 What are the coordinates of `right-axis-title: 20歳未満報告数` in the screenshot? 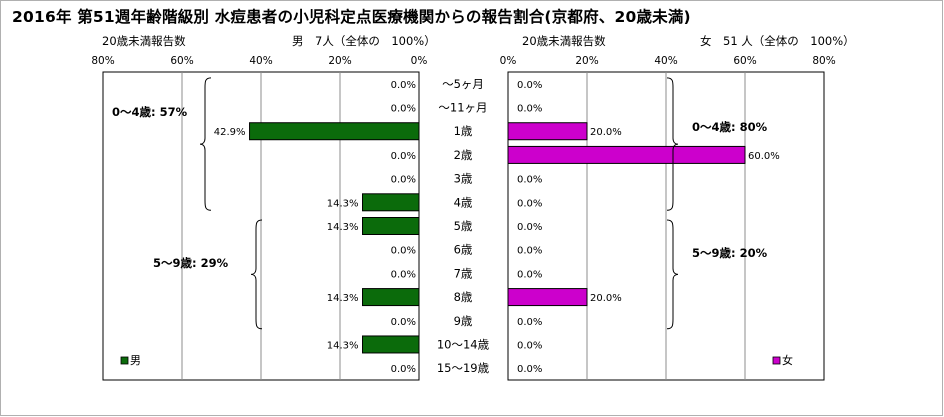 It's located at (564, 41).